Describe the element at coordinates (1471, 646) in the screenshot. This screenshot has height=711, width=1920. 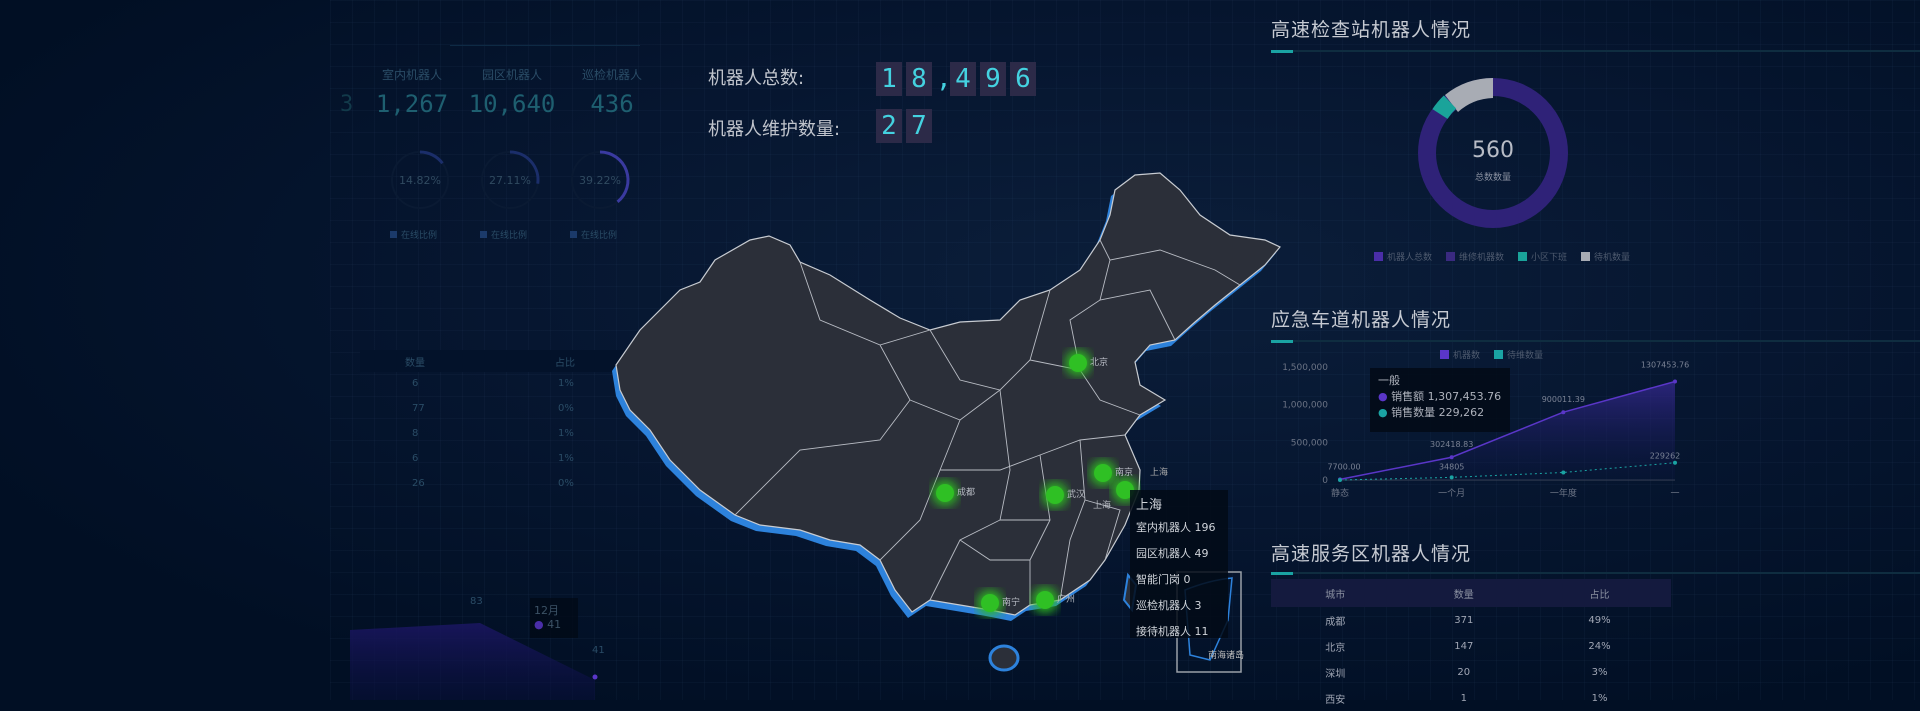
I see `table-row: 北京 147 24%` at that location.